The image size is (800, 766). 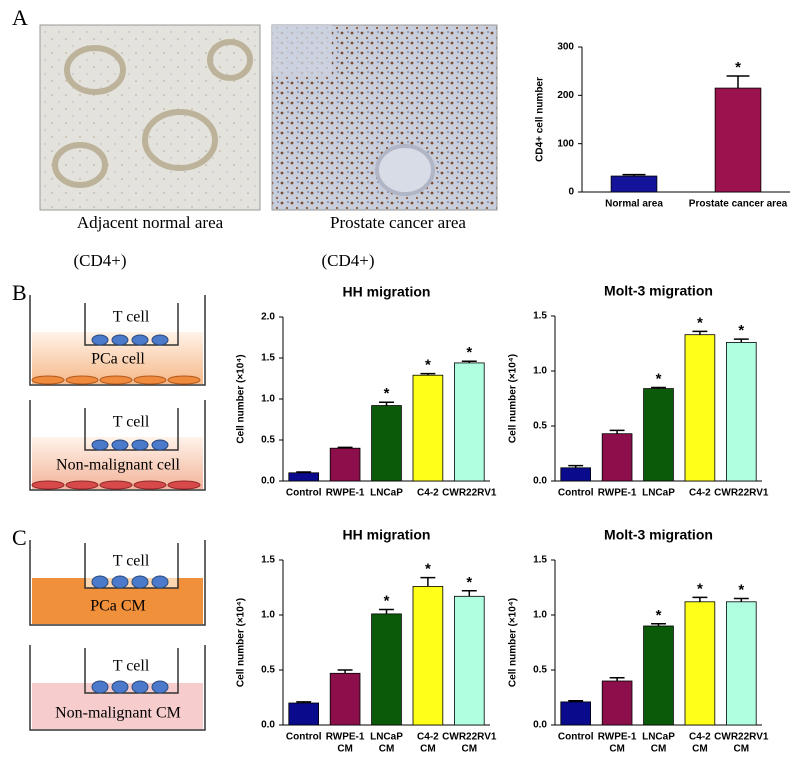 What do you see at coordinates (405, 170) in the screenshot?
I see `vessel-shape` at bounding box center [405, 170].